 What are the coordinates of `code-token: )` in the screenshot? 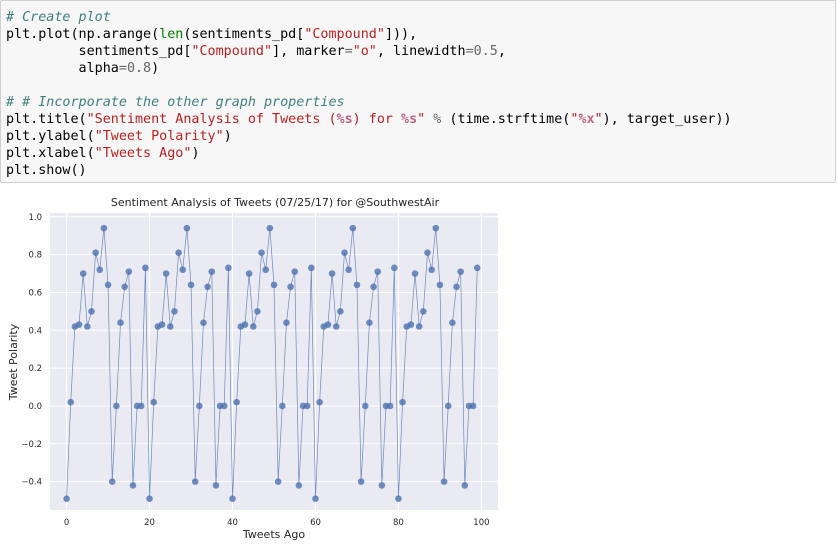 It's located at (195, 153).